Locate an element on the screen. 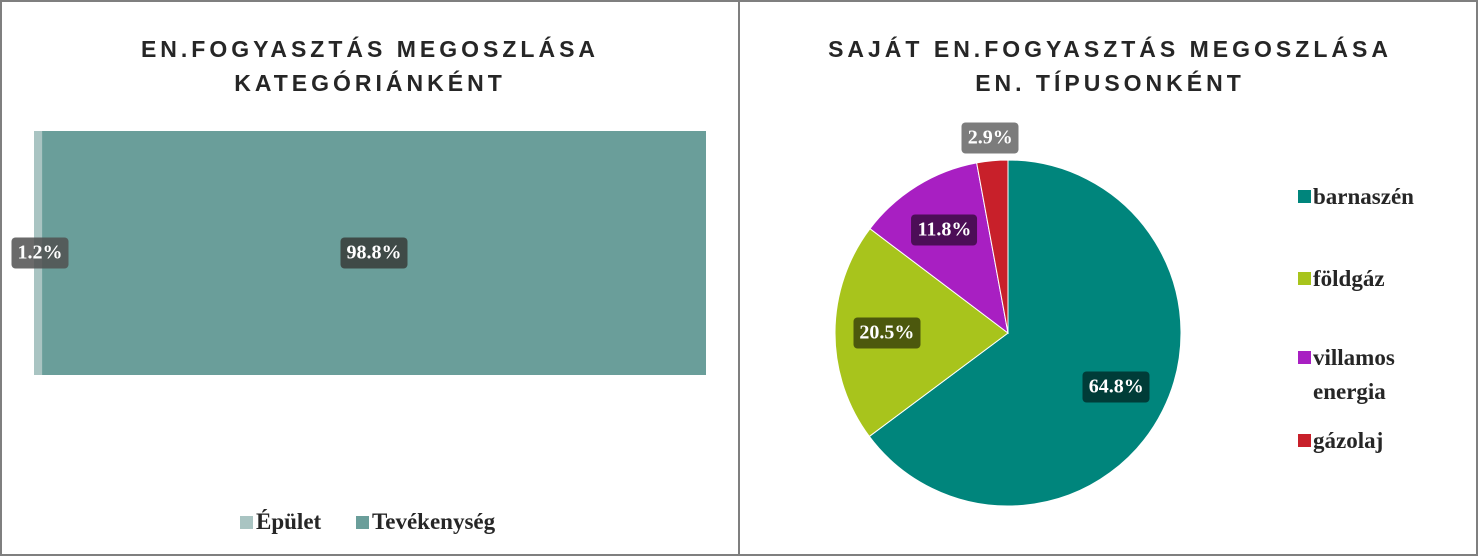 The height and width of the screenshot is (560, 1478). data-label: 2.9% is located at coordinates (990, 138).